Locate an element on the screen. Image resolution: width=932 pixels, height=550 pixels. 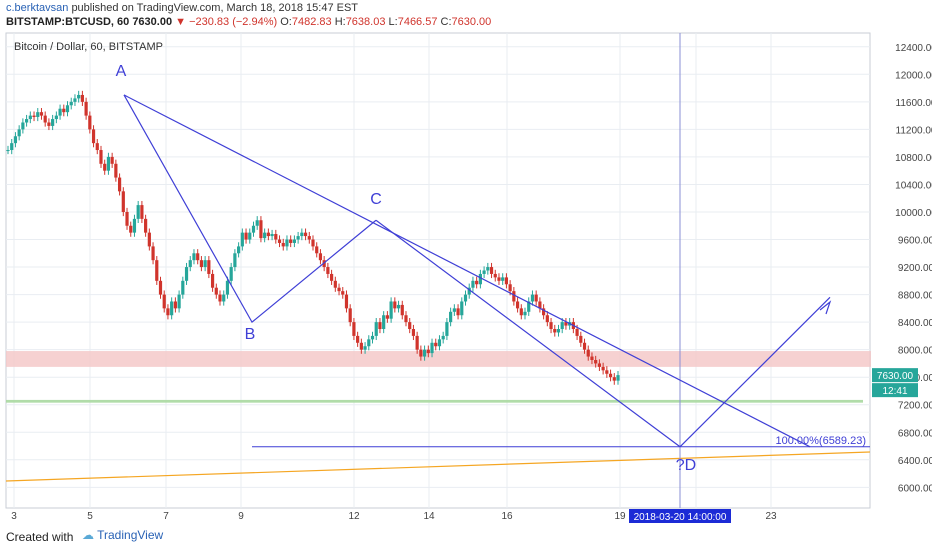
footer: Created with ☁ TradingView is located at coordinates (466, 537).